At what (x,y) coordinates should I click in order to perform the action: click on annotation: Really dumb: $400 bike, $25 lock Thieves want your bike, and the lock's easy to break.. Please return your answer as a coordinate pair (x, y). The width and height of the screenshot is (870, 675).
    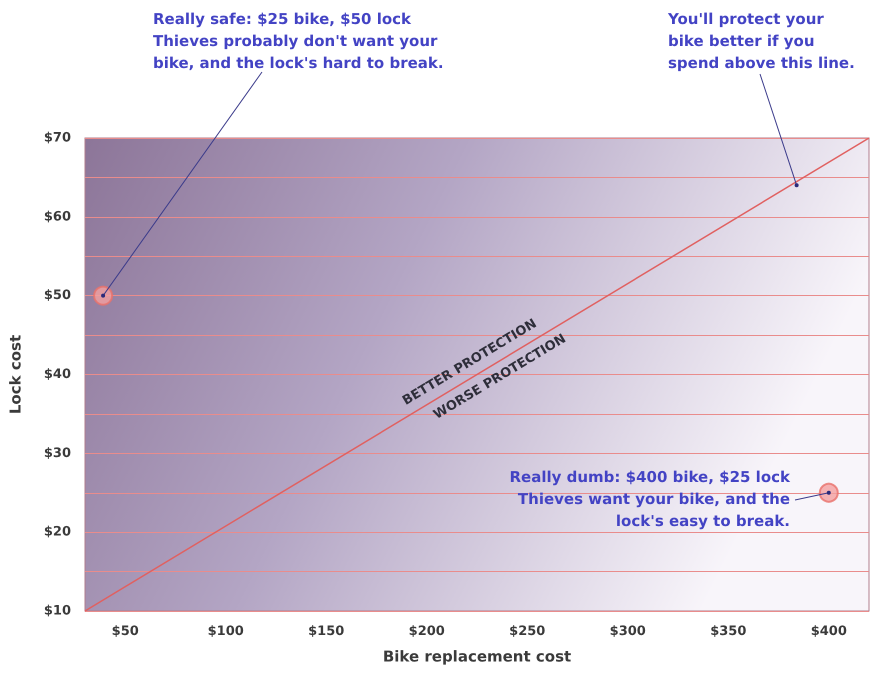
    Looking at the image, I should click on (651, 499).